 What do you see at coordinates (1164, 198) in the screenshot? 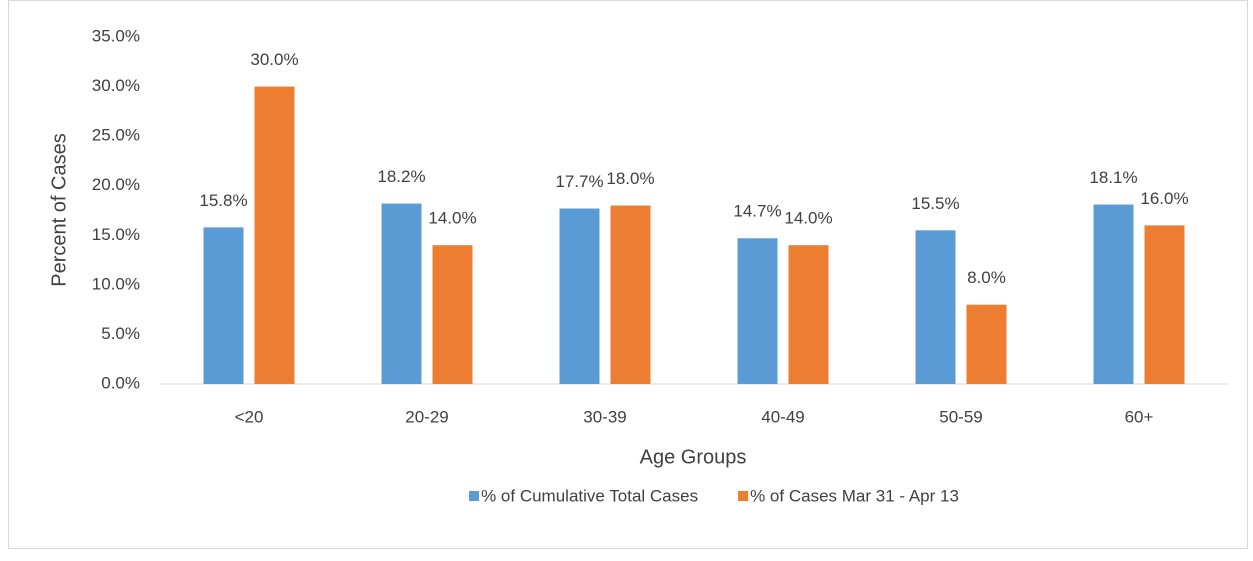
I see `data-label: 16.0%` at bounding box center [1164, 198].